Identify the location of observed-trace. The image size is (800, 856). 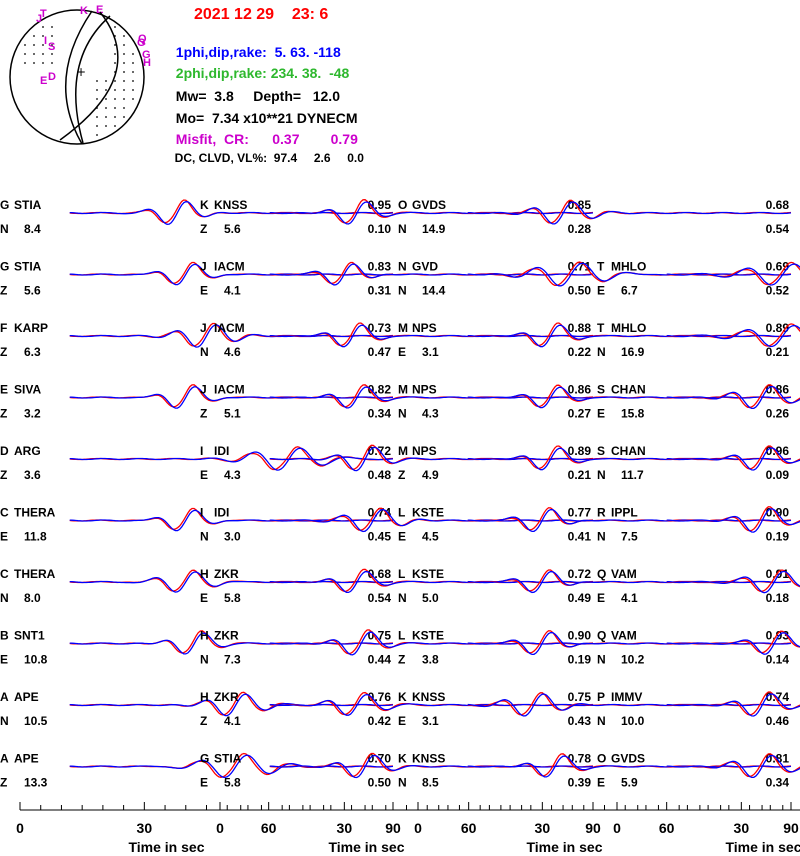
(733, 765).